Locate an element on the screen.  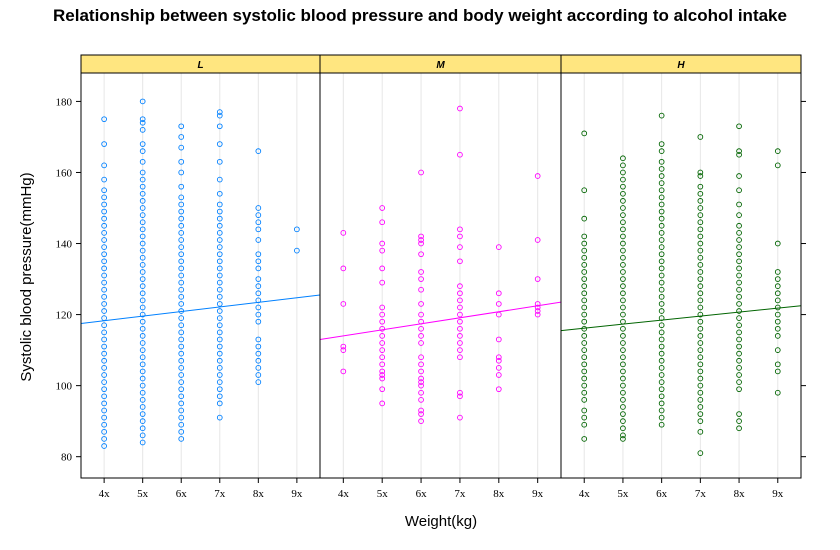
y-tick-label-120: 120 is located at coordinates (64, 316).